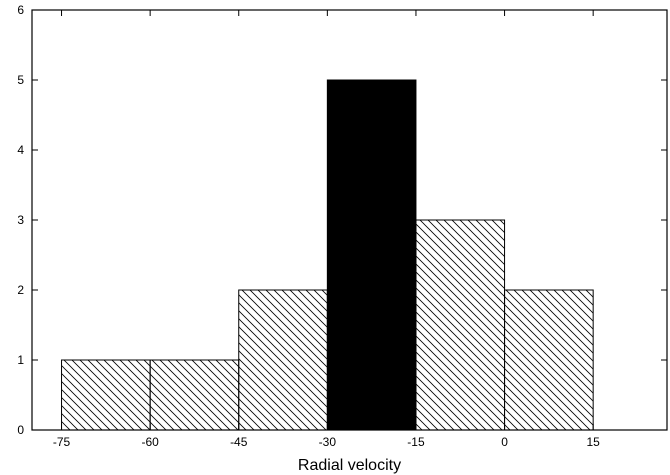 This screenshot has width=670, height=475. What do you see at coordinates (504, 442) in the screenshot?
I see `x-tick-label: 0` at bounding box center [504, 442].